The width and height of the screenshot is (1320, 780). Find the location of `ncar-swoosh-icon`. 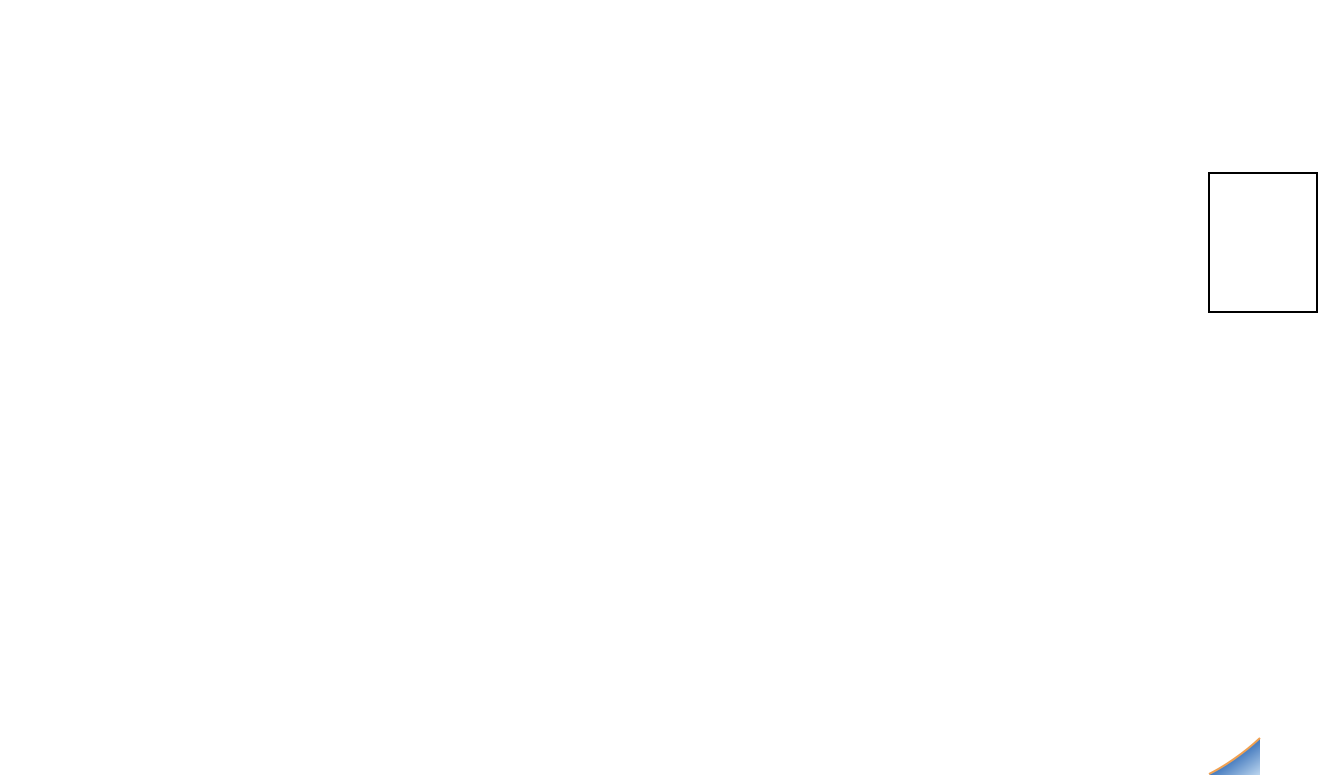

ncar-swoosh-icon is located at coordinates (1234, 756).